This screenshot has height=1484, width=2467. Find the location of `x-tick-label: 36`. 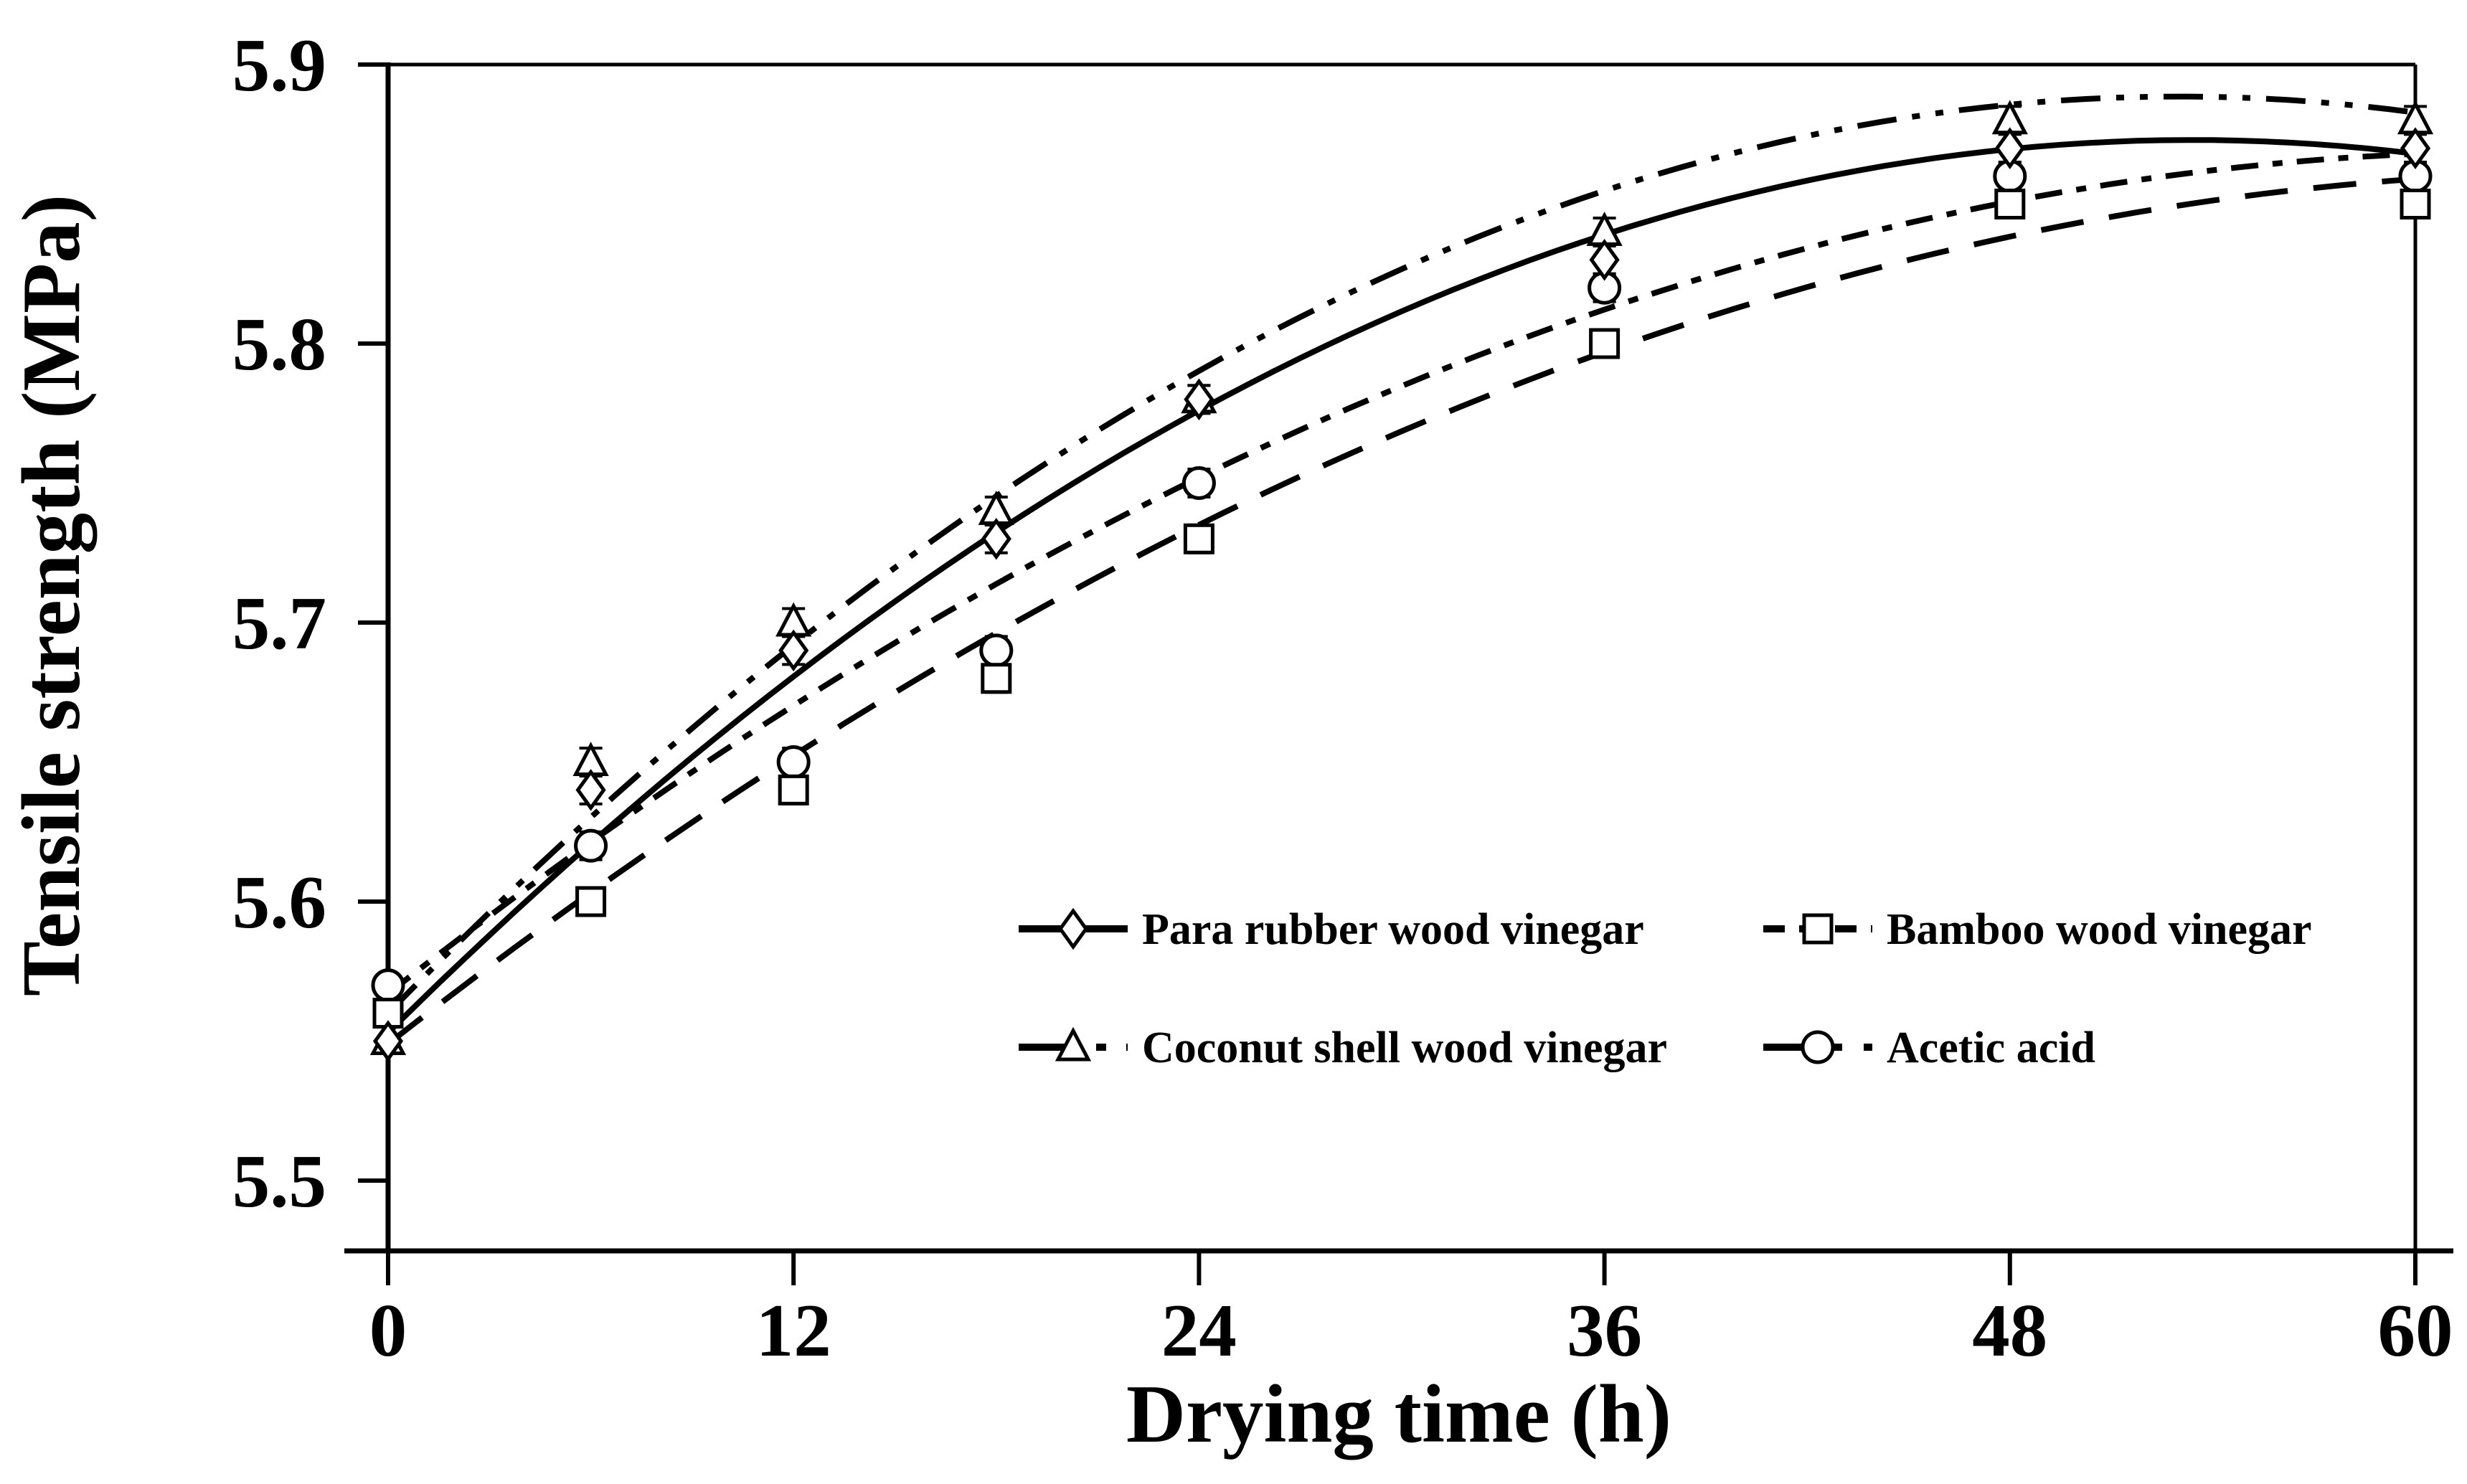

x-tick-label: 36 is located at coordinates (1604, 1330).